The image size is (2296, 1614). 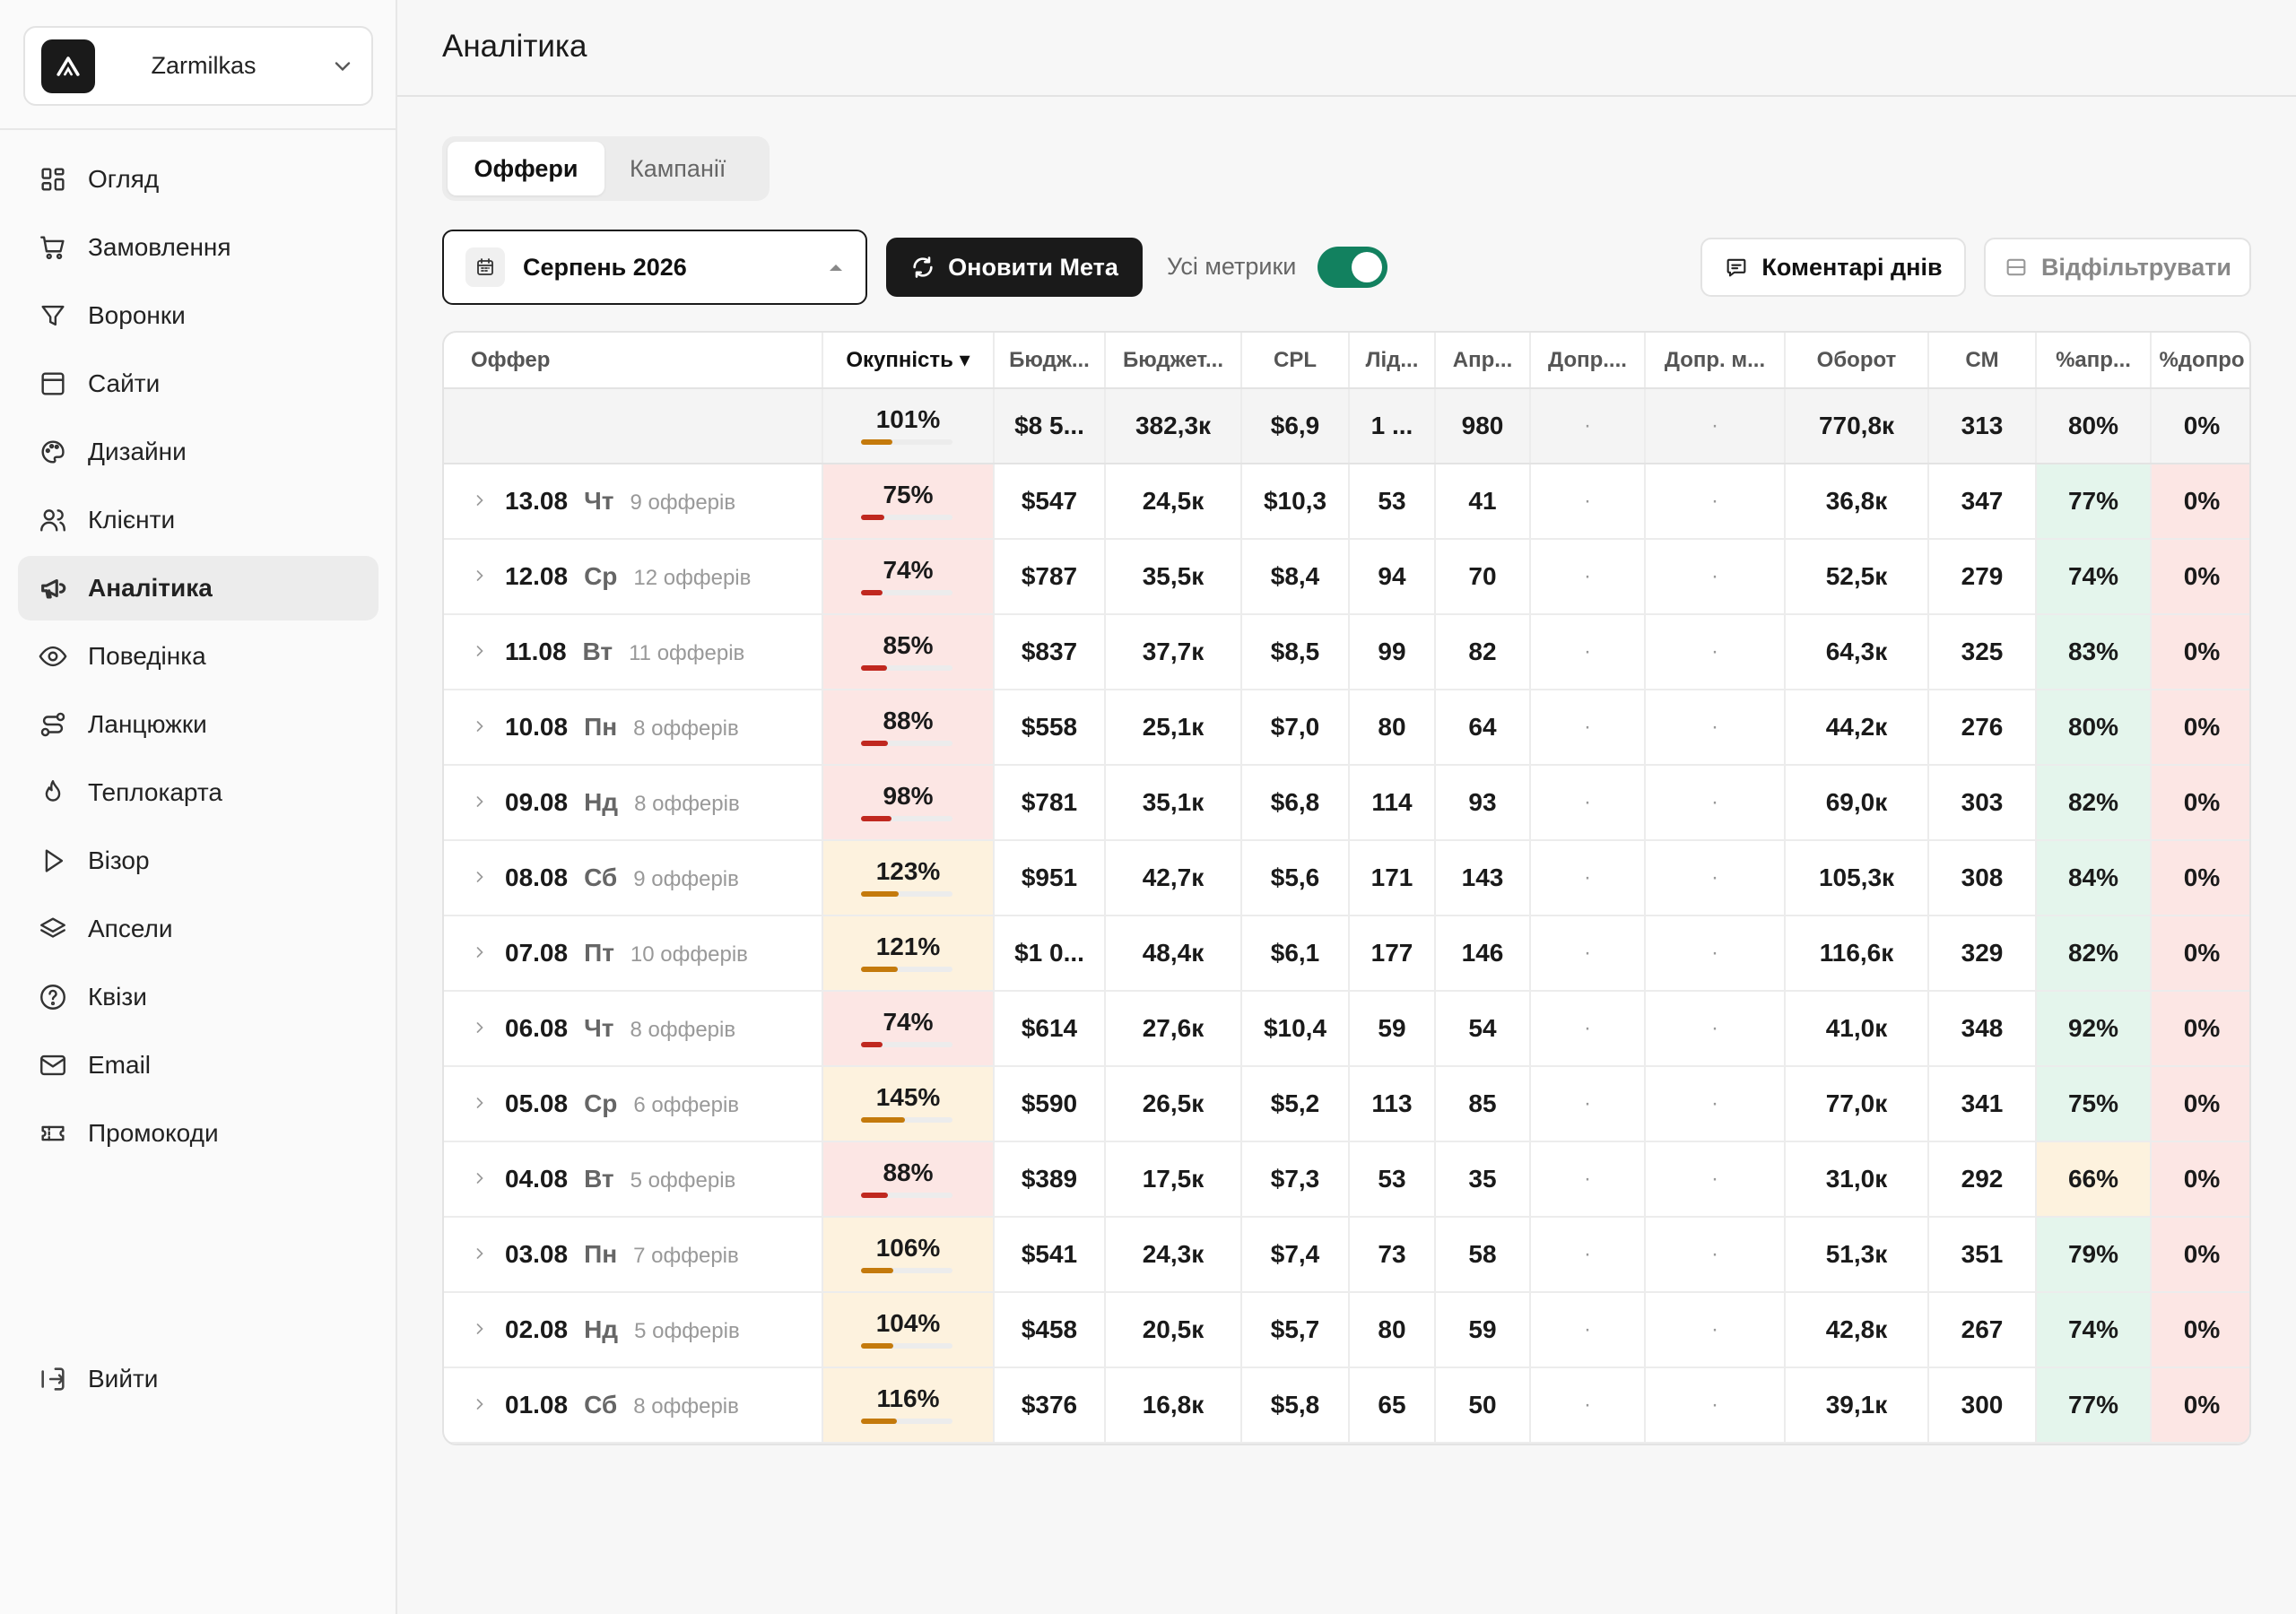 What do you see at coordinates (53, 1133) in the screenshot?
I see `ticket-icon` at bounding box center [53, 1133].